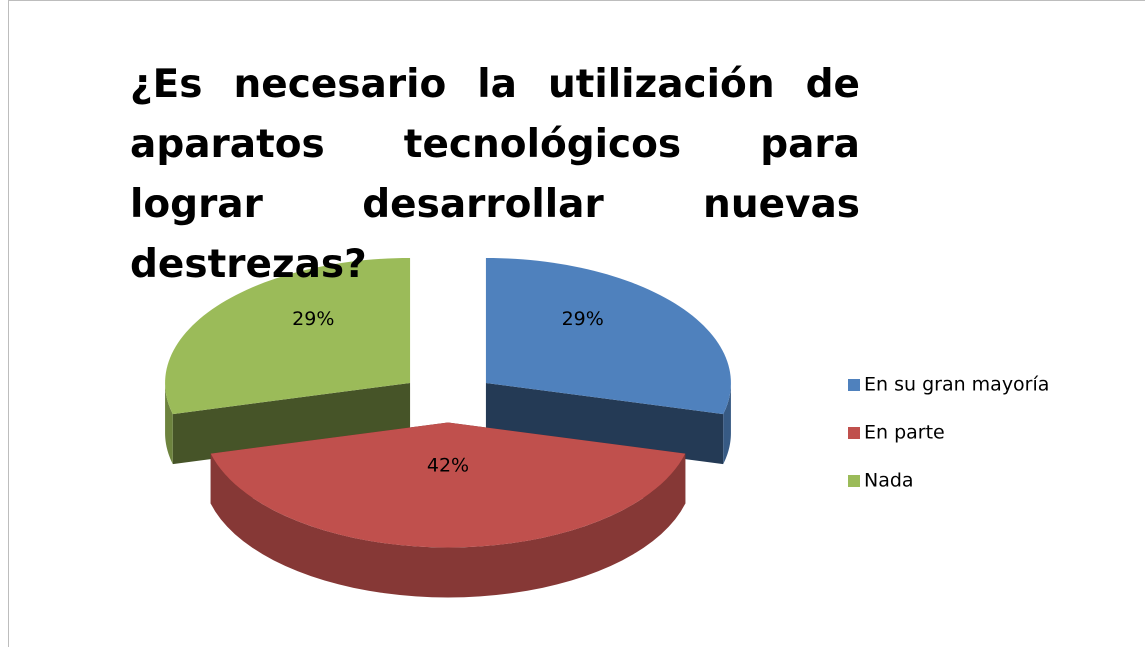  Describe the element at coordinates (904, 433) in the screenshot. I see `legend-label: En parte` at that location.